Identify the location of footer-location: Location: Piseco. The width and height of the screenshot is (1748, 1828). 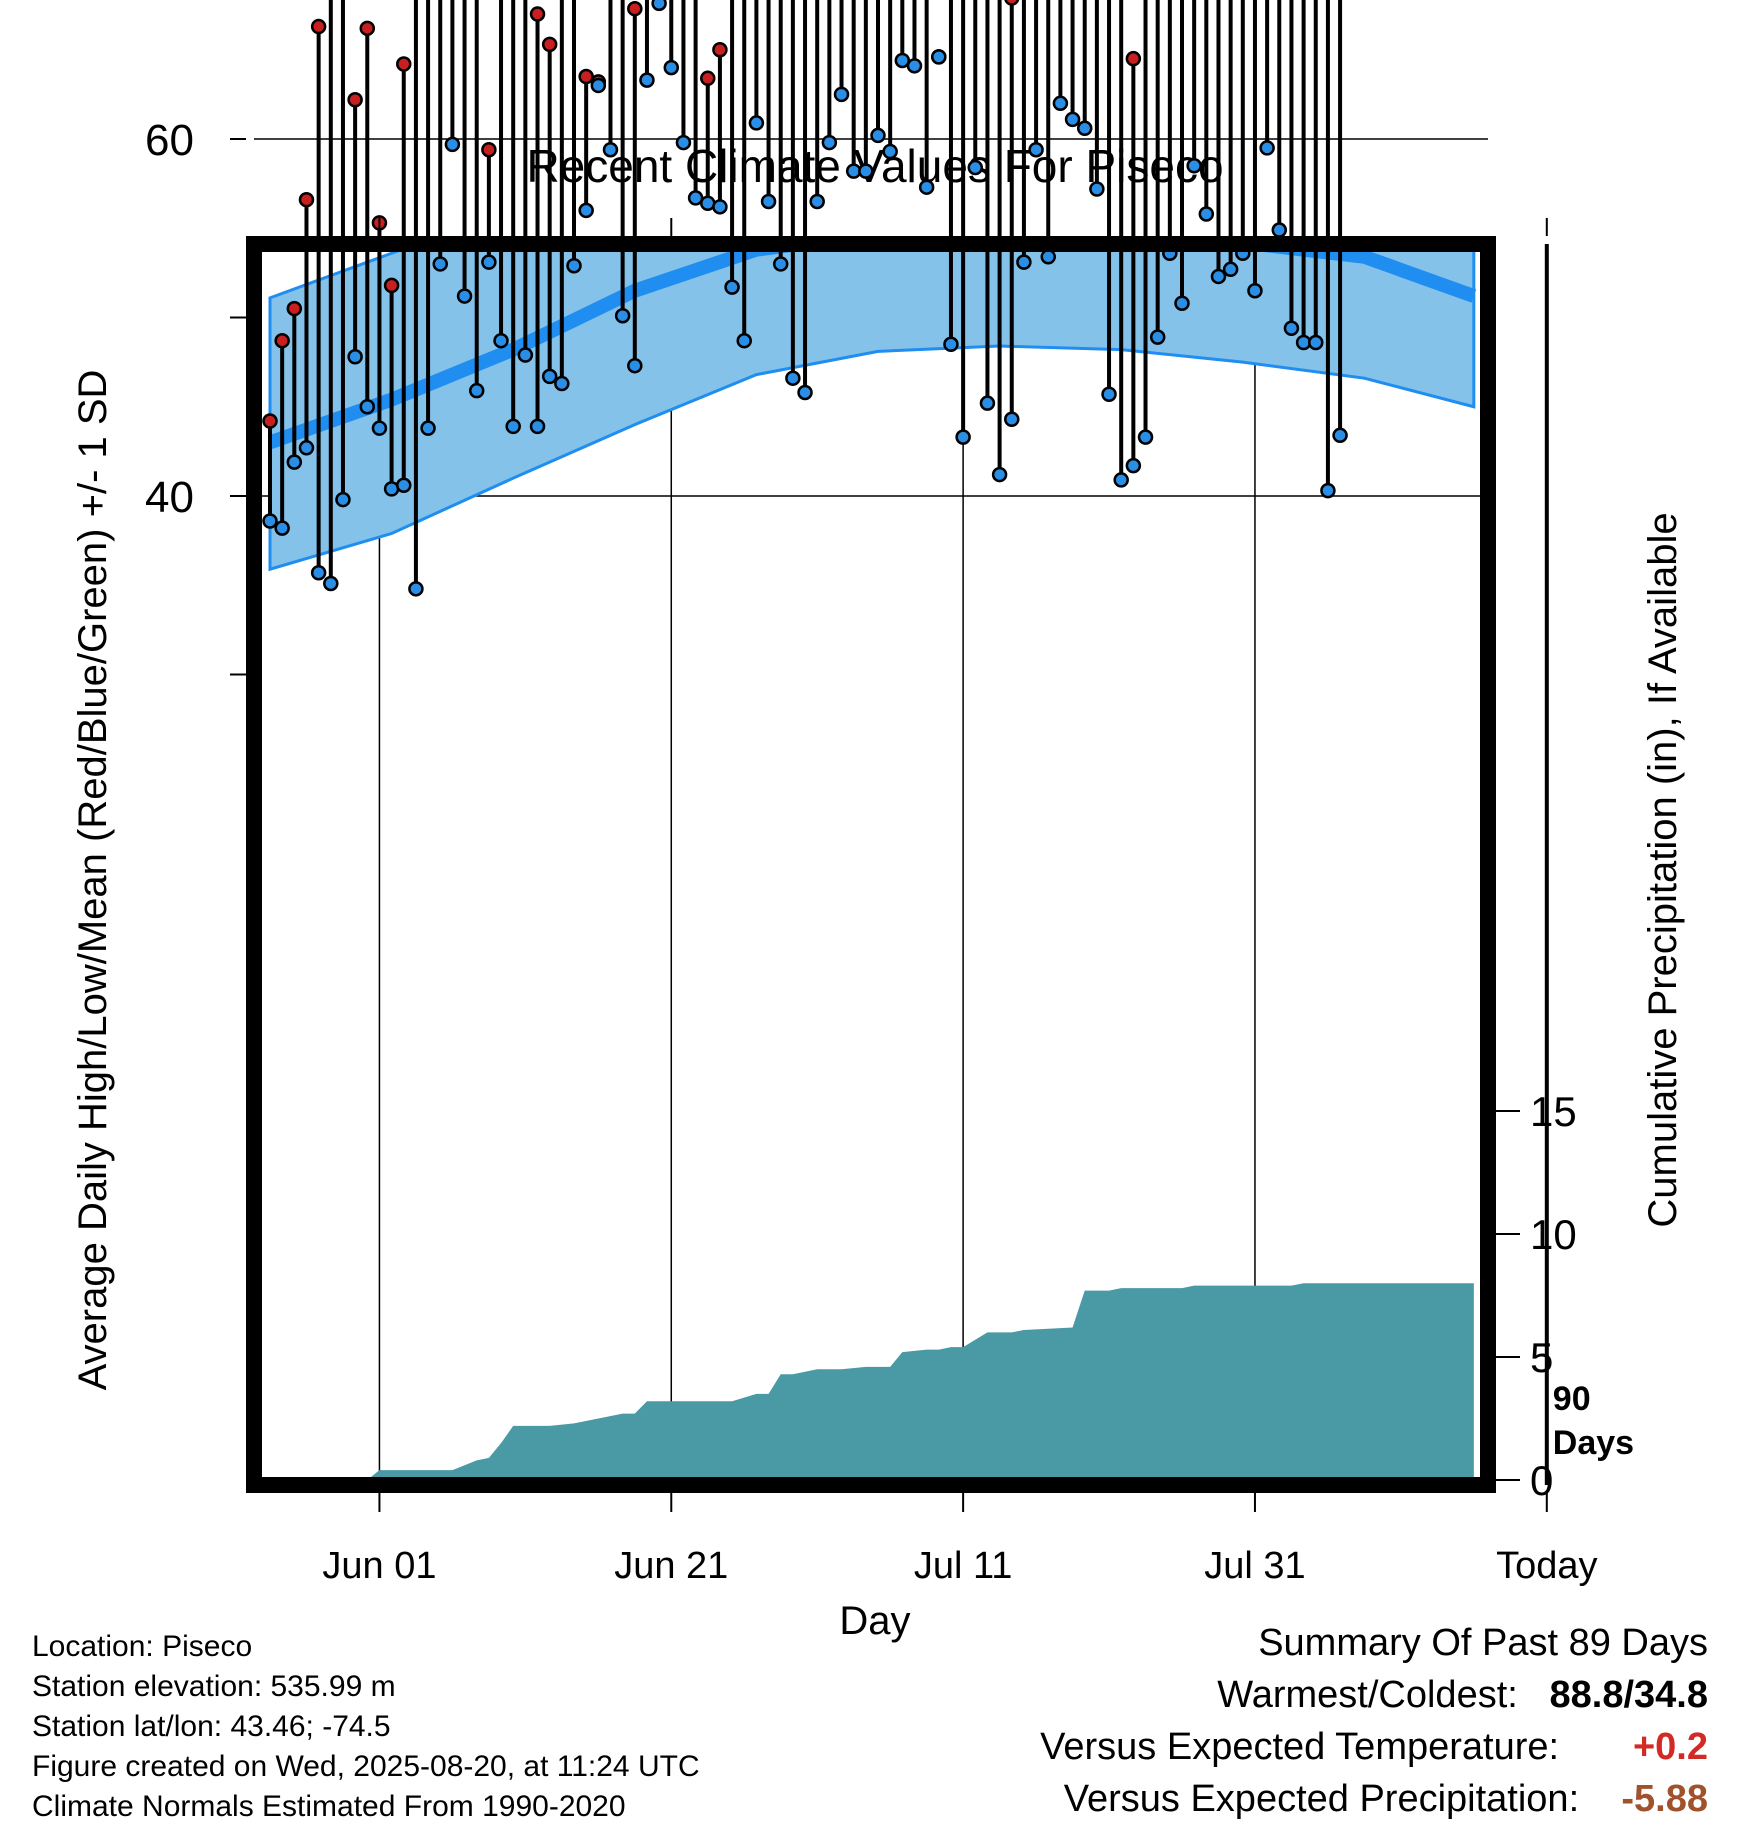
(142, 1646).